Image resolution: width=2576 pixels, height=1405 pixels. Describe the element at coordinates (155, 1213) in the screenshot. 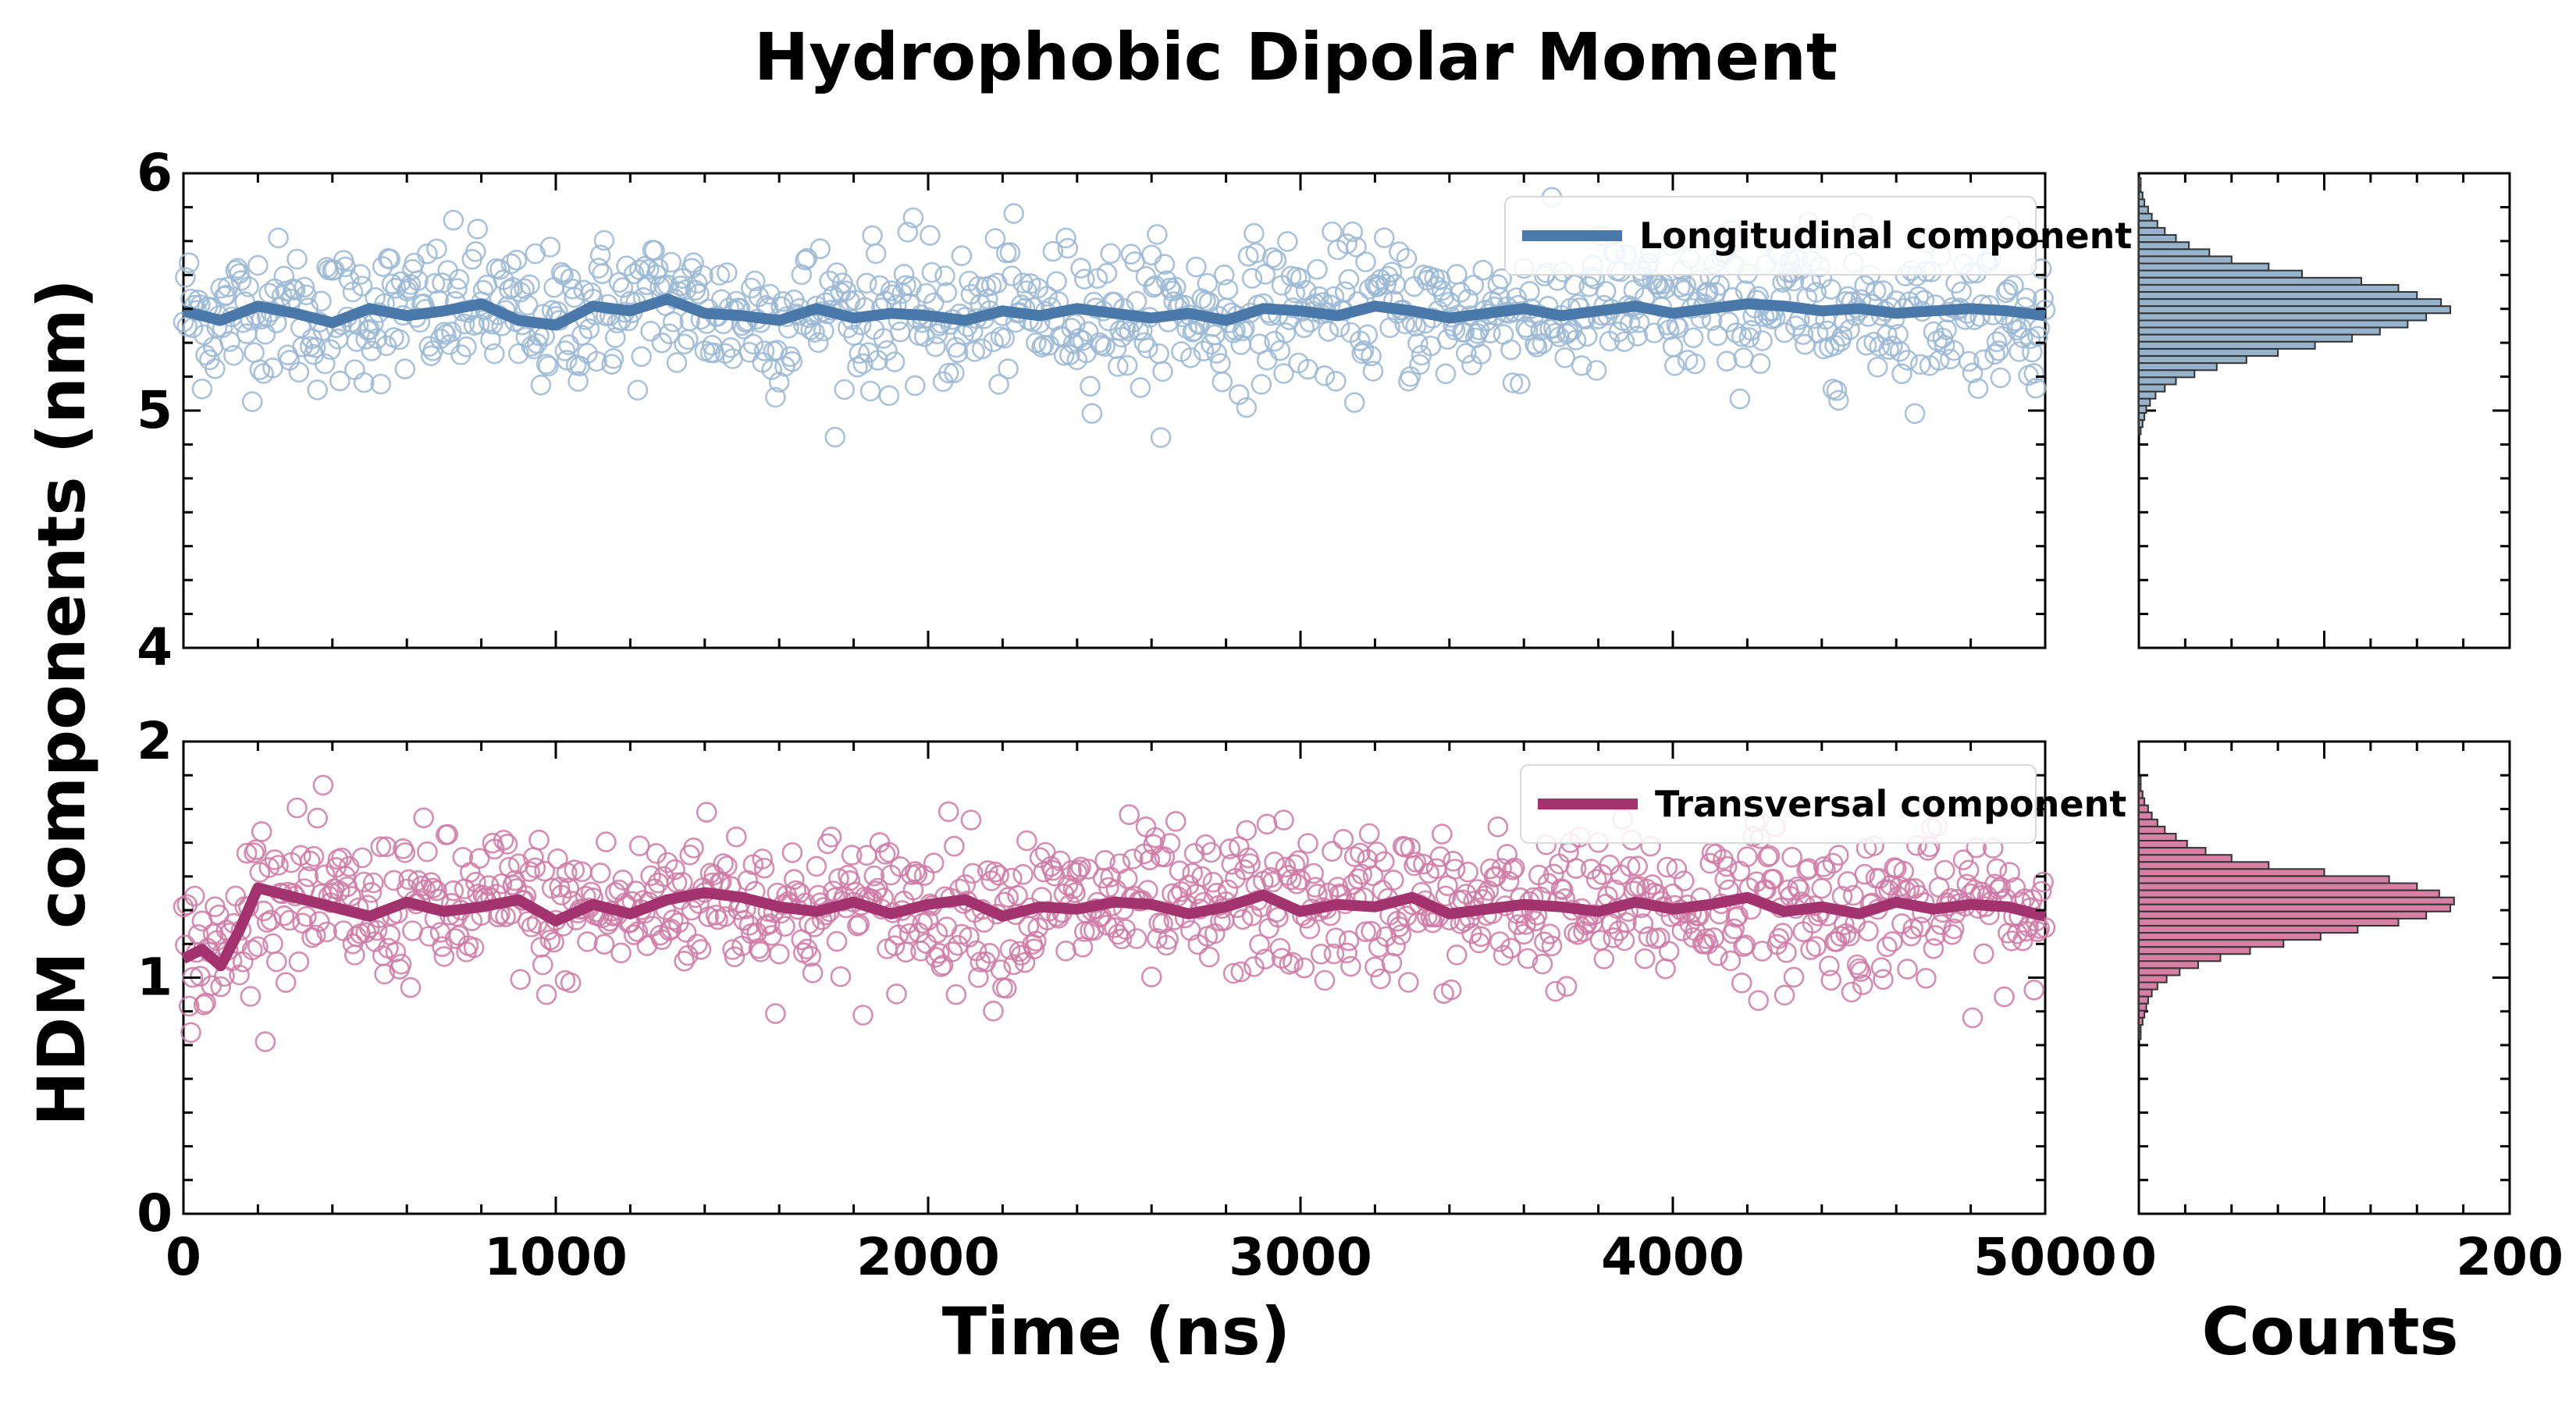

I see `y-tick-label: 0` at that location.